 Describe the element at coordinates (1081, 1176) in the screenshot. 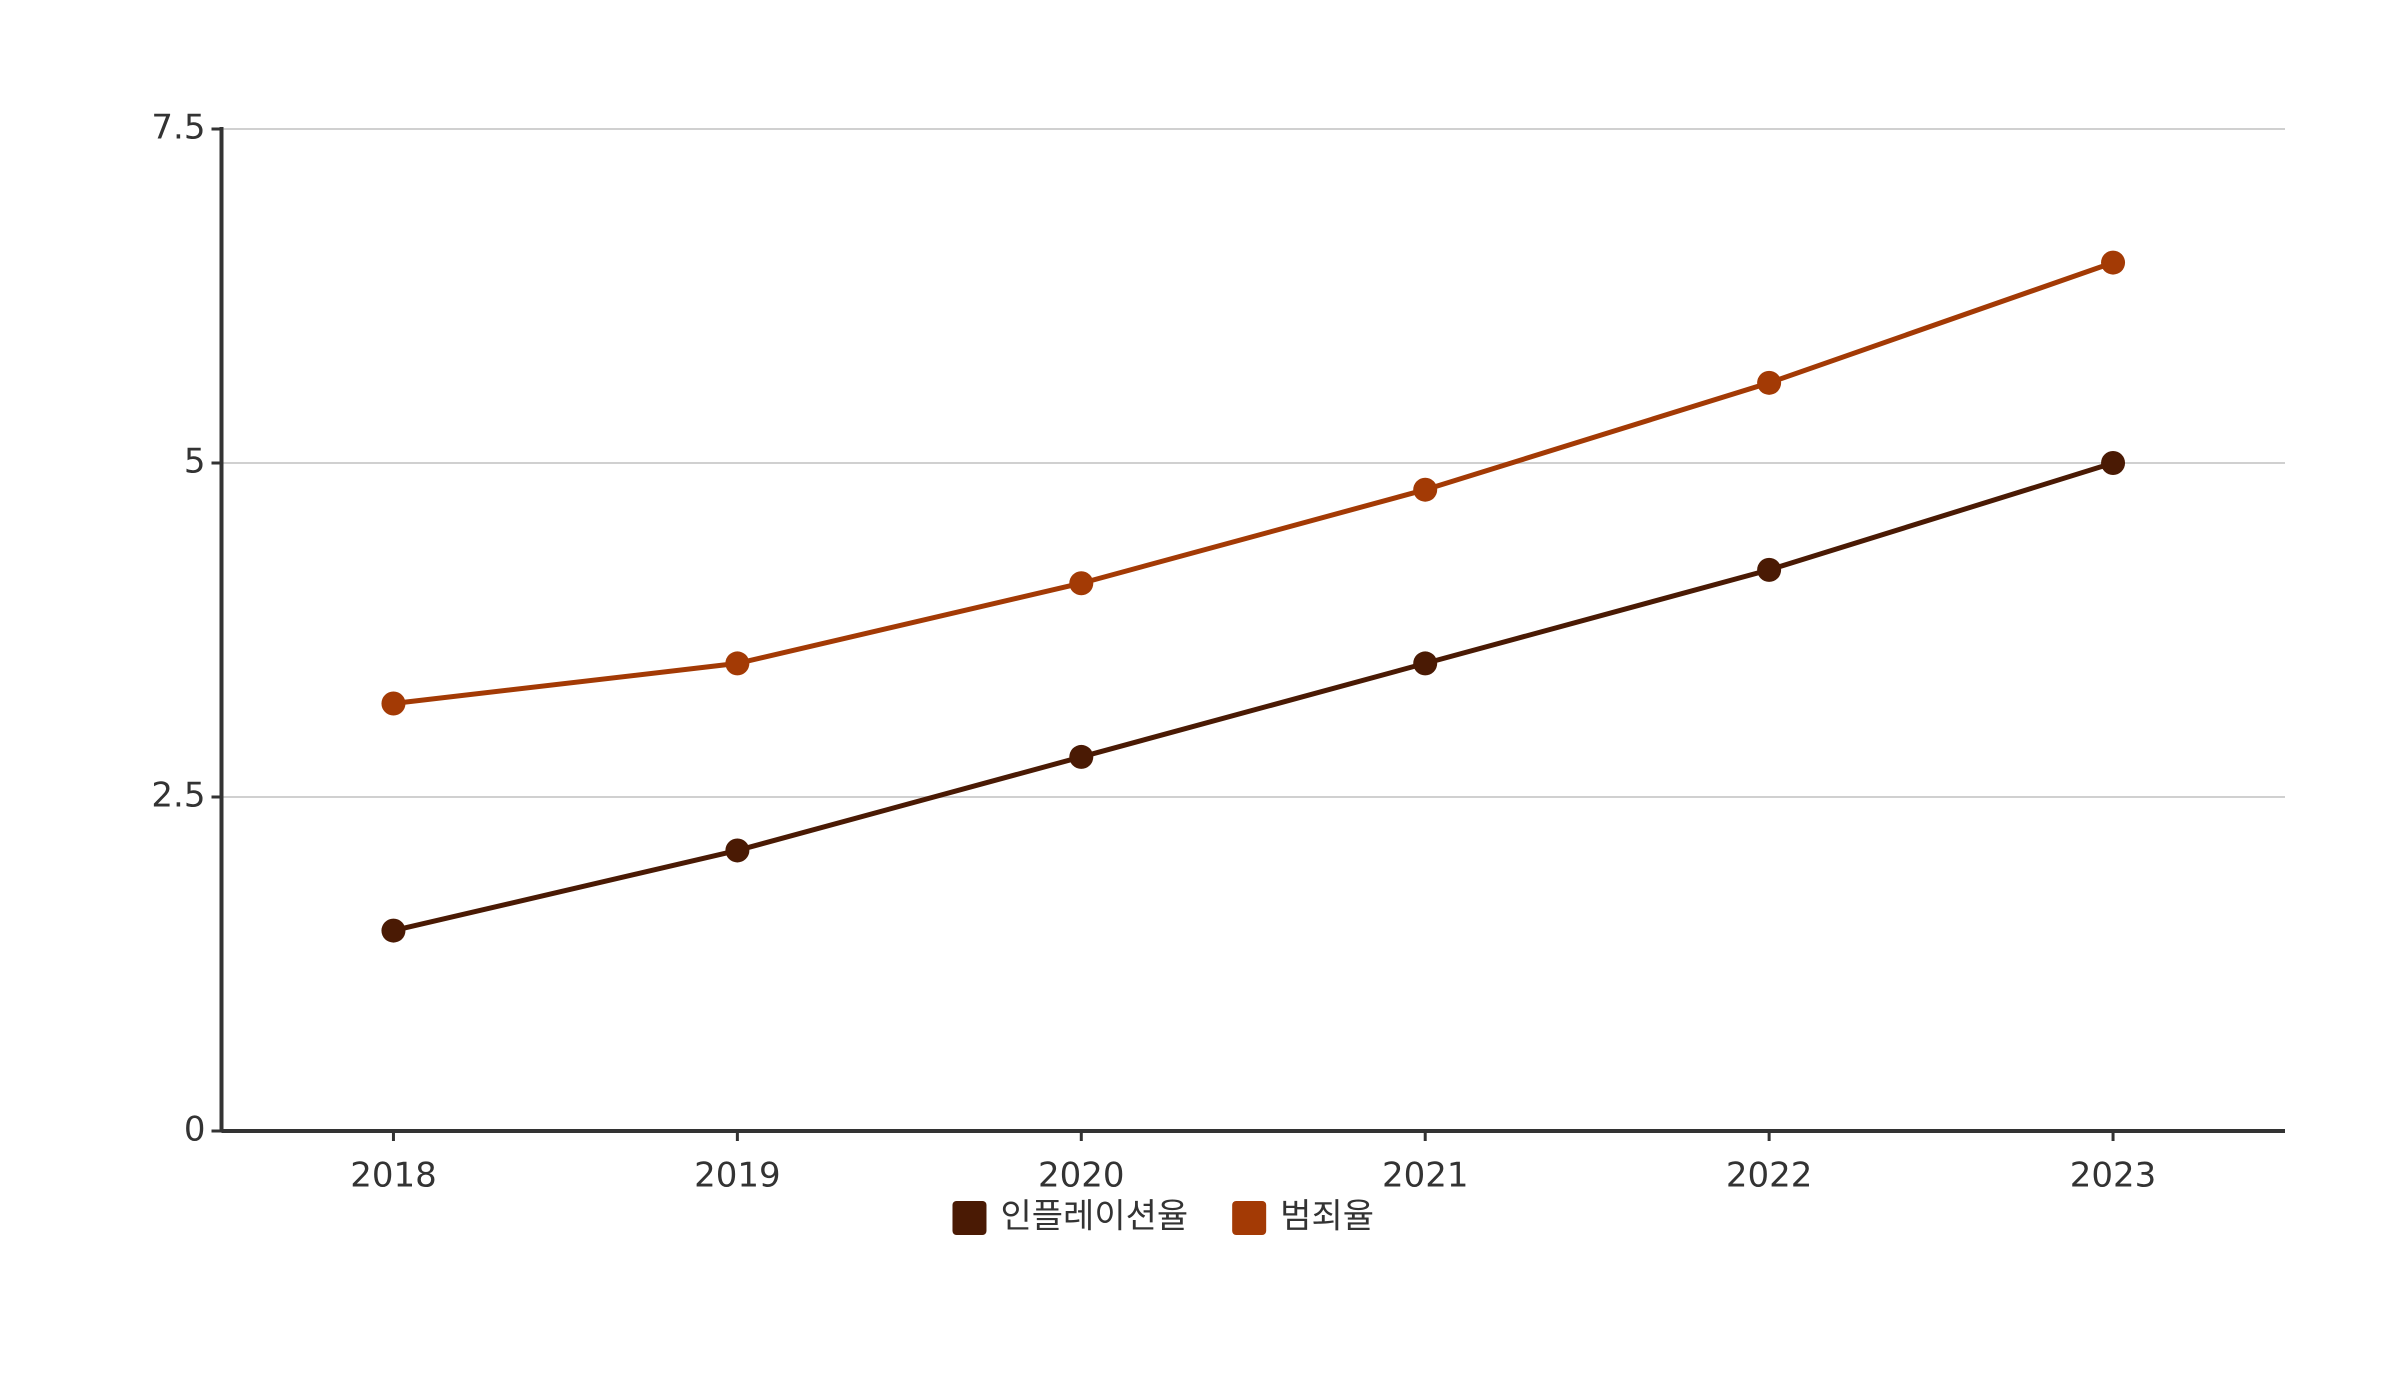

I see `x-tick-label: 2020` at that location.